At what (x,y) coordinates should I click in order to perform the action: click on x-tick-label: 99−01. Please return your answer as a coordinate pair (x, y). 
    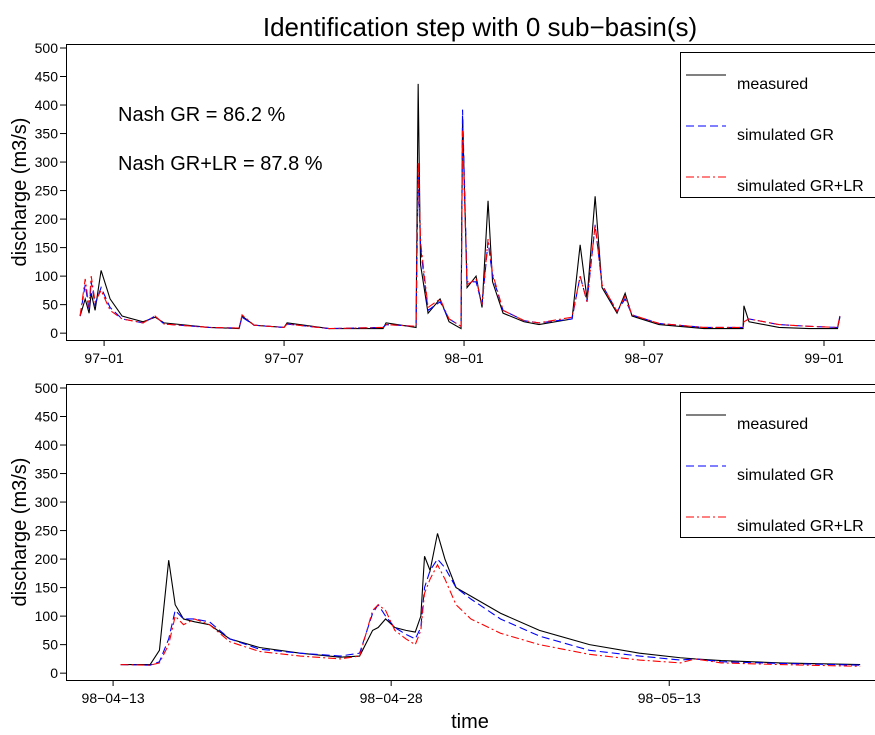
    Looking at the image, I should click on (824, 358).